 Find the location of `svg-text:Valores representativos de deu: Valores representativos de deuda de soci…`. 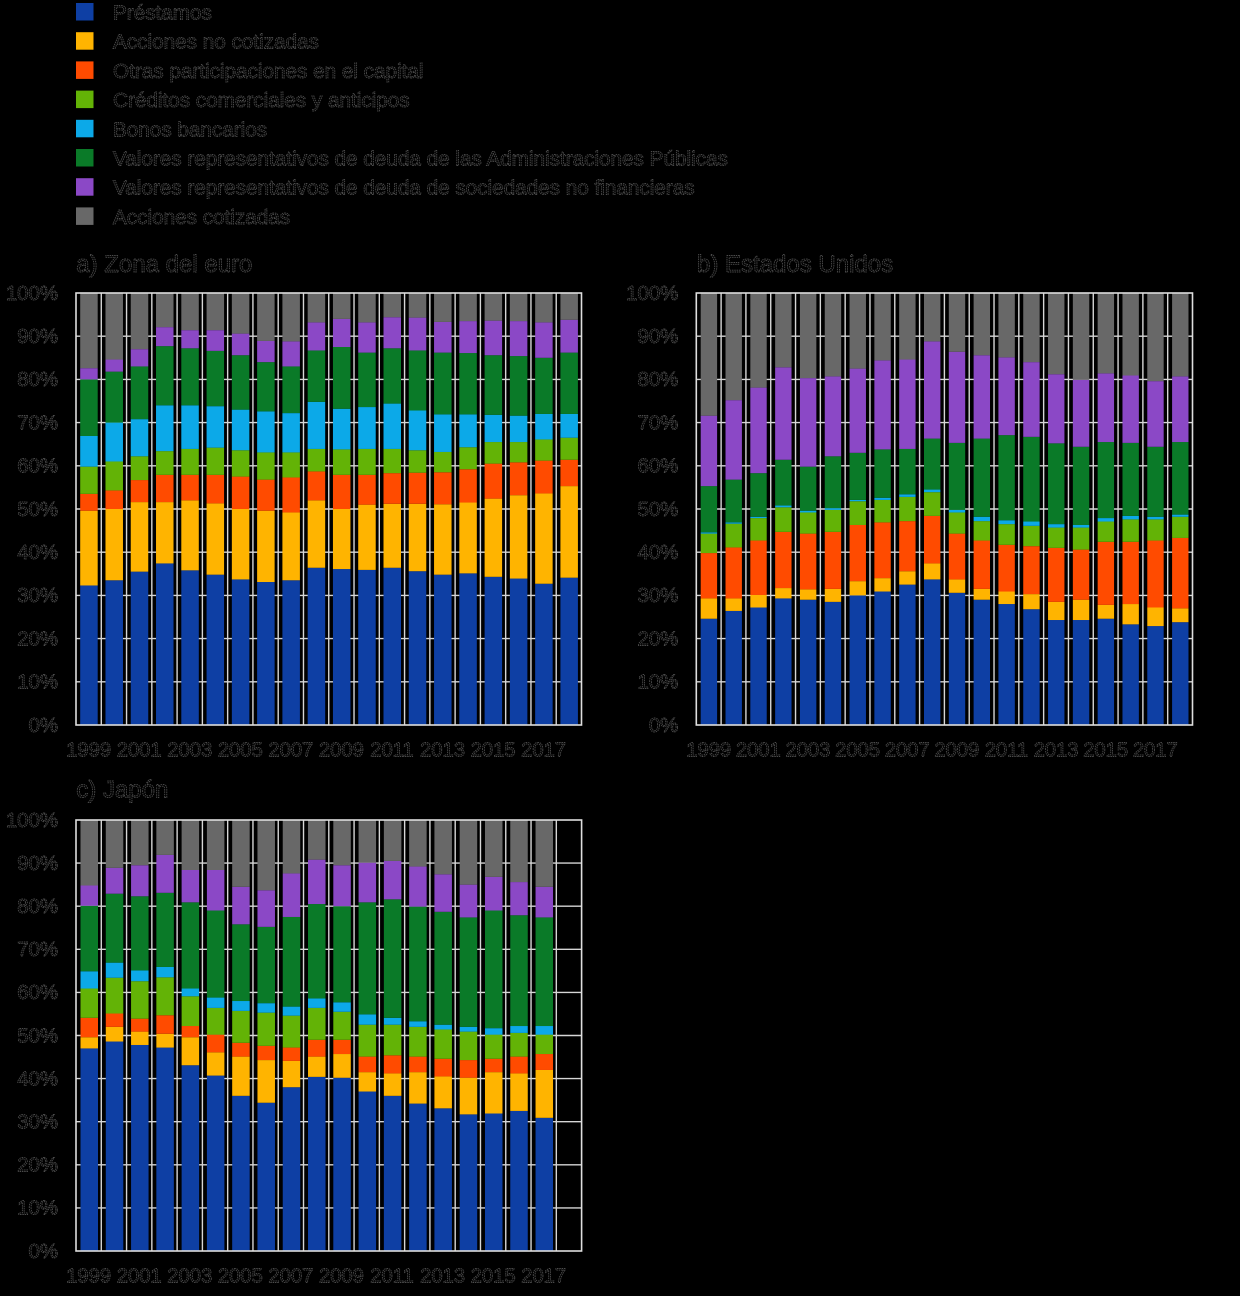

svg-text:Valores representativos de deu: Valores representativos de deuda de soci… is located at coordinates (404, 188).